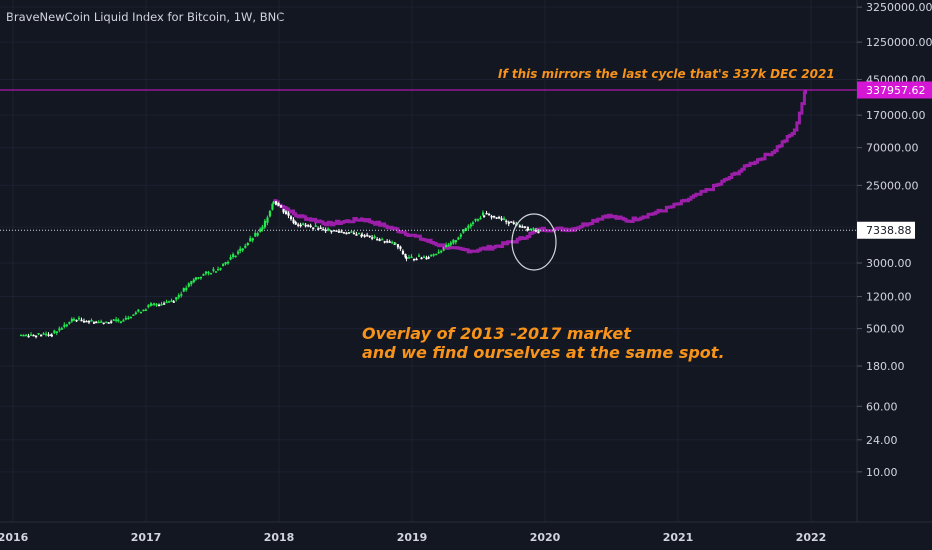  What do you see at coordinates (882, 406) in the screenshot?
I see `y-tick-label: 60.00` at bounding box center [882, 406].